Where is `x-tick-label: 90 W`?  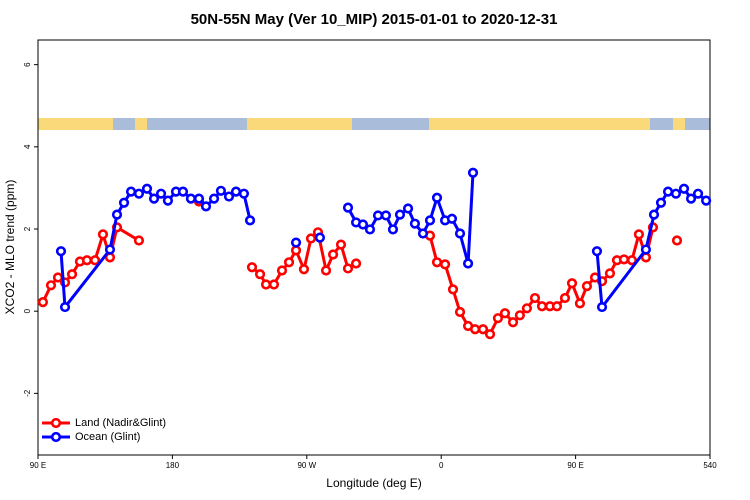 x-tick-label: 90 W is located at coordinates (306, 465).